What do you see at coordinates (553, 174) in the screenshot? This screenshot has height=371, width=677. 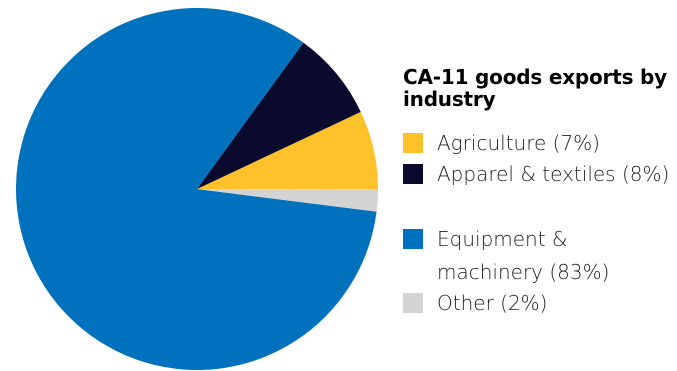 I see `legend-label-apparel-textiles: Apparel & textiles (8%)` at bounding box center [553, 174].